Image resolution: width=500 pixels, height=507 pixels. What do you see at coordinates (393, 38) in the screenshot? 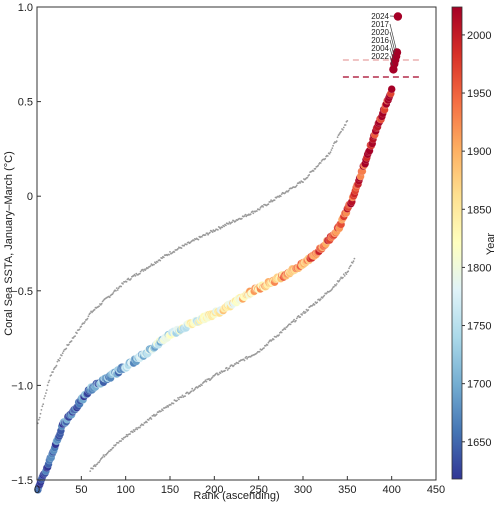
I see `leader-line` at bounding box center [393, 38].